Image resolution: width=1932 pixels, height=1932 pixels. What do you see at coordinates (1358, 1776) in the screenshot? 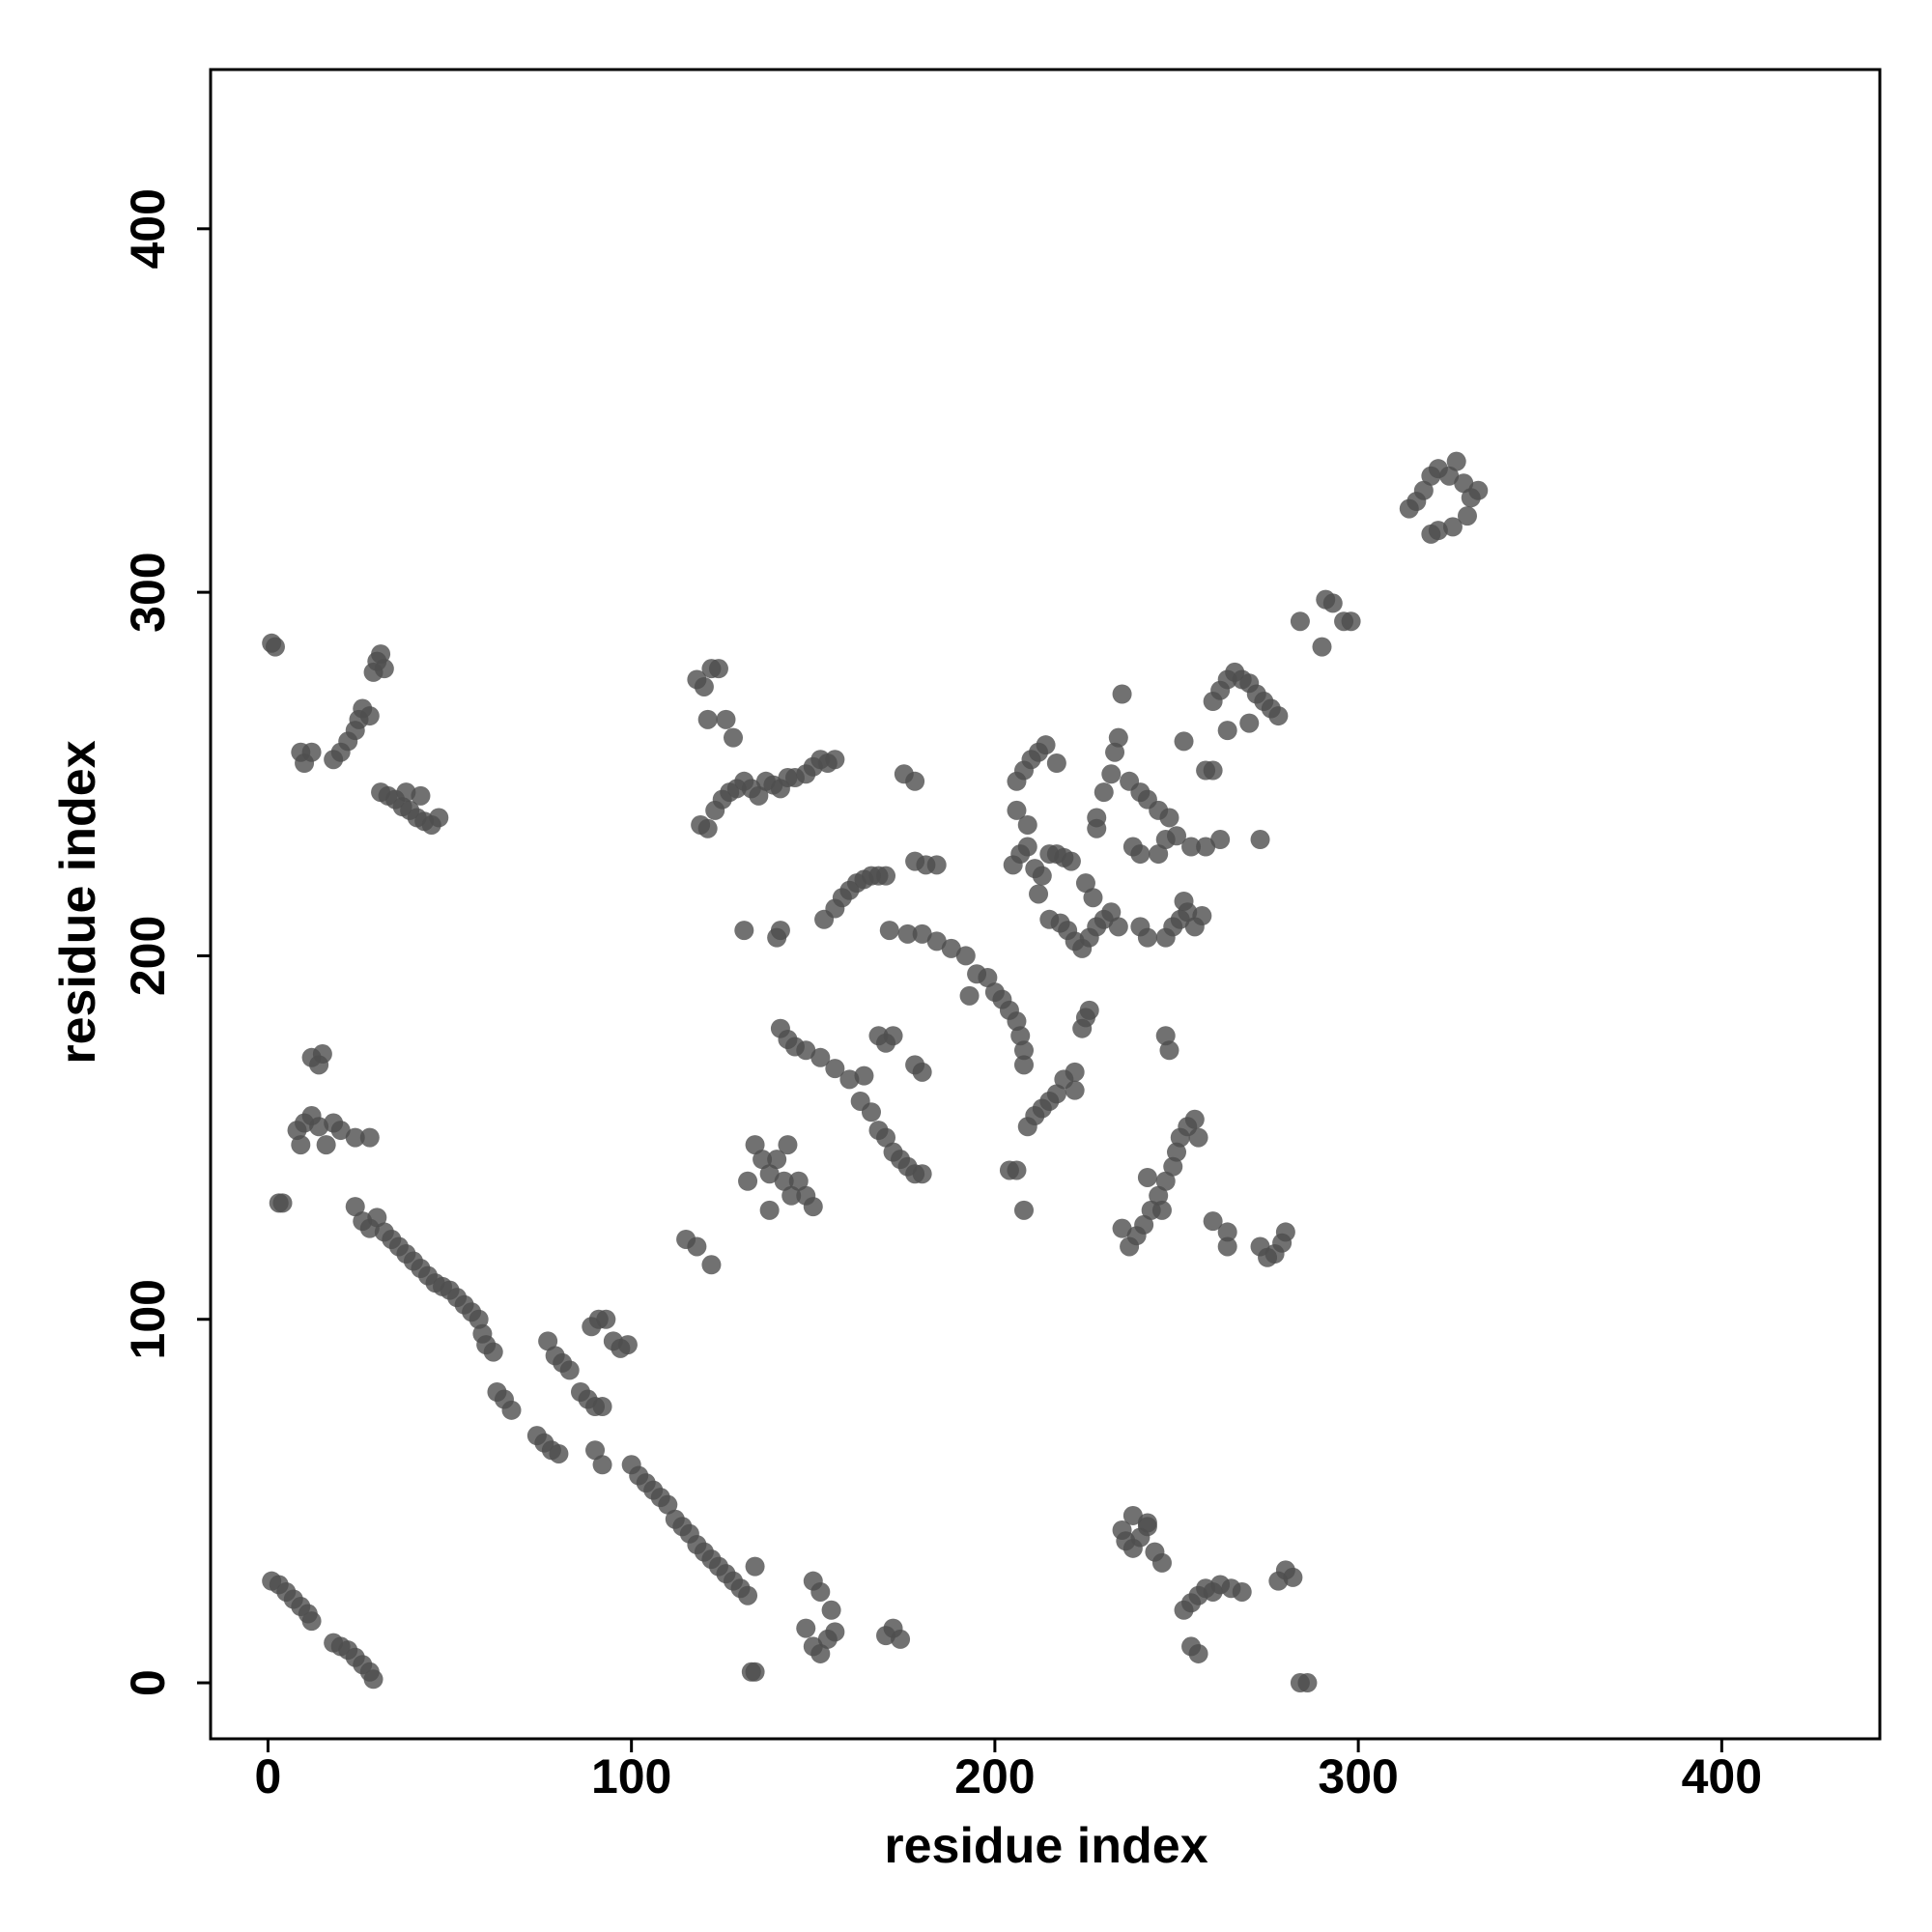
I see `x-tick-label: 300` at bounding box center [1358, 1776].